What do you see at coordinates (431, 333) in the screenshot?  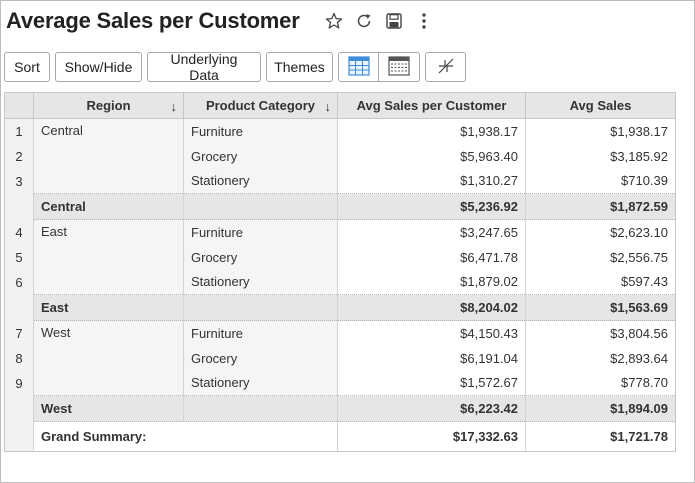 I see `avg-customer-cell: $4,150.43` at bounding box center [431, 333].